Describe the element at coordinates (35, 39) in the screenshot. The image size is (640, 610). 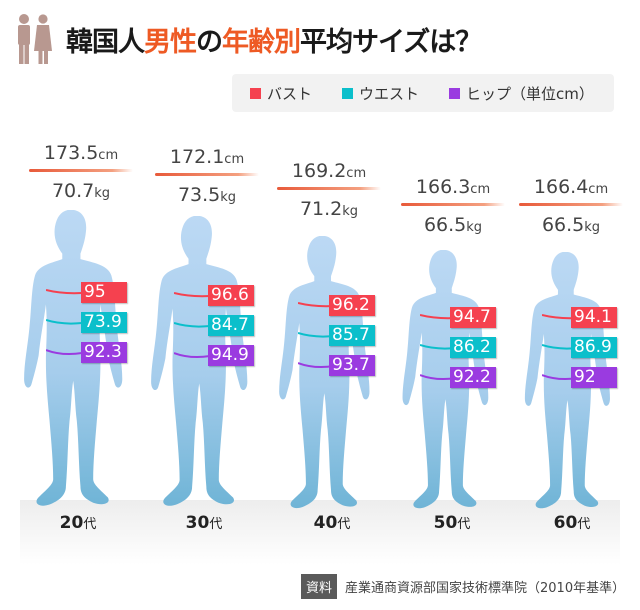
I see `couple-icon` at that location.